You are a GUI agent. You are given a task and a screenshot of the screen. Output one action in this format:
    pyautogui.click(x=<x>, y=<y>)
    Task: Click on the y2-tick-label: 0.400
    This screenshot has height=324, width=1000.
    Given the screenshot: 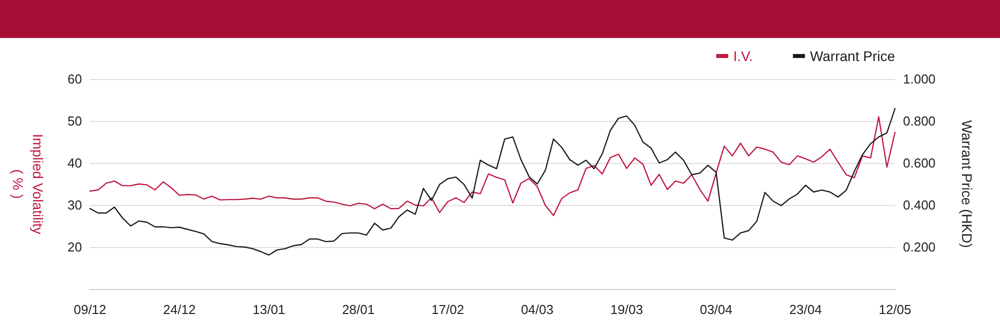 What is the action you would take?
    pyautogui.click(x=919, y=205)
    